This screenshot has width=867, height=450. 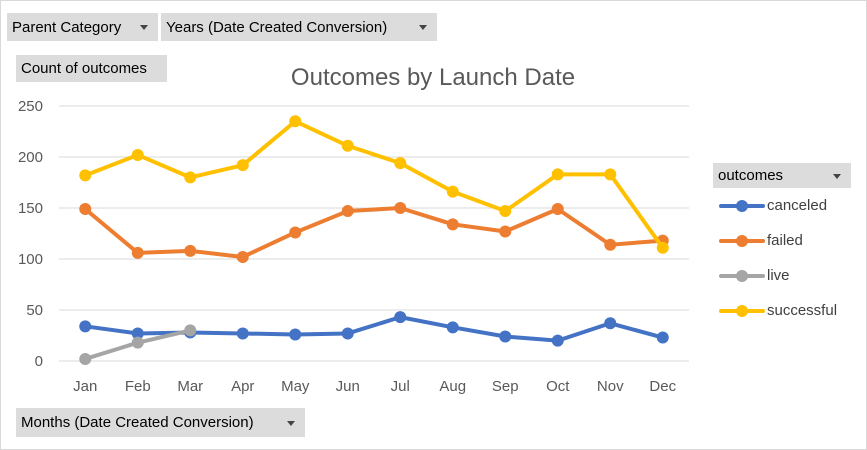 I want to click on legend-item-live: live, so click(x=782, y=275).